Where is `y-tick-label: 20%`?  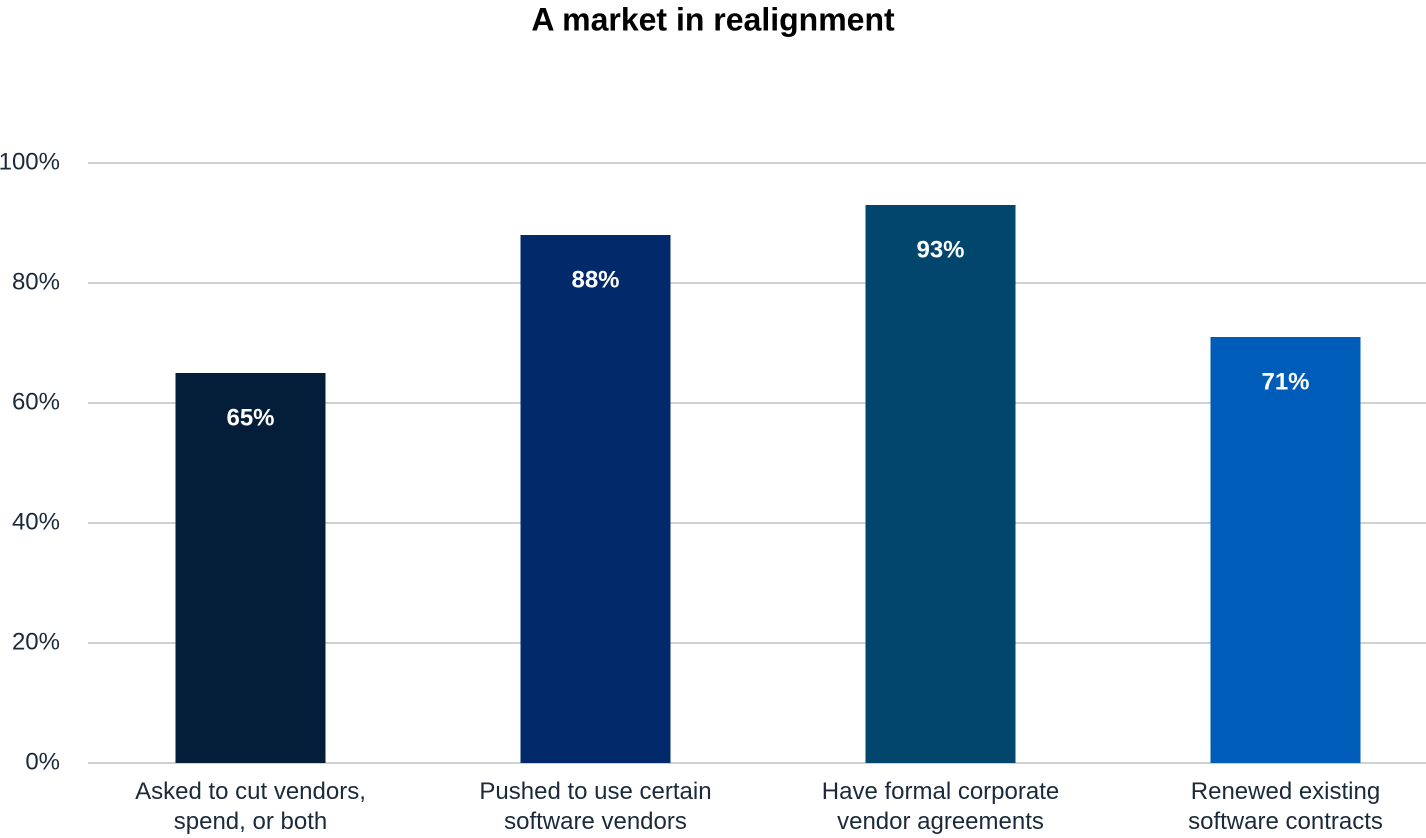
y-tick-label: 20% is located at coordinates (36, 641).